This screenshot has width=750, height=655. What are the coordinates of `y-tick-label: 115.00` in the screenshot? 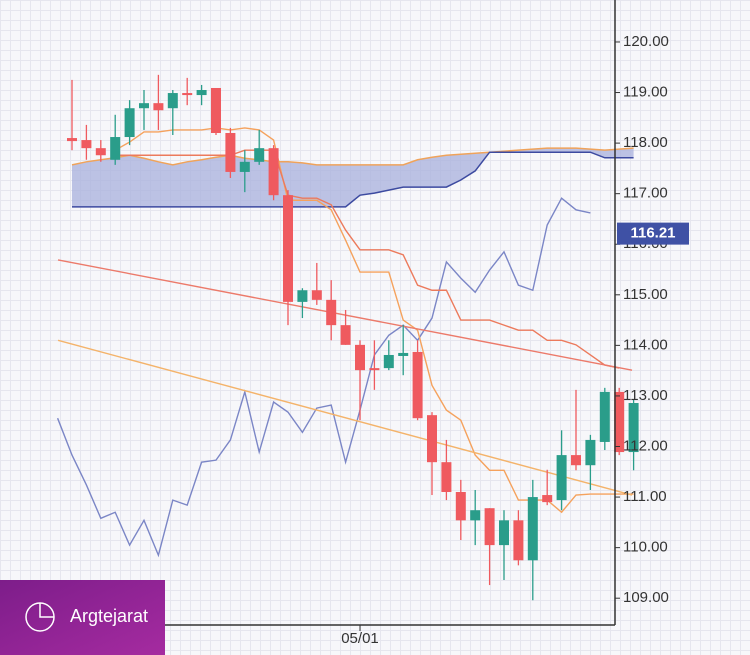 It's located at (645, 294).